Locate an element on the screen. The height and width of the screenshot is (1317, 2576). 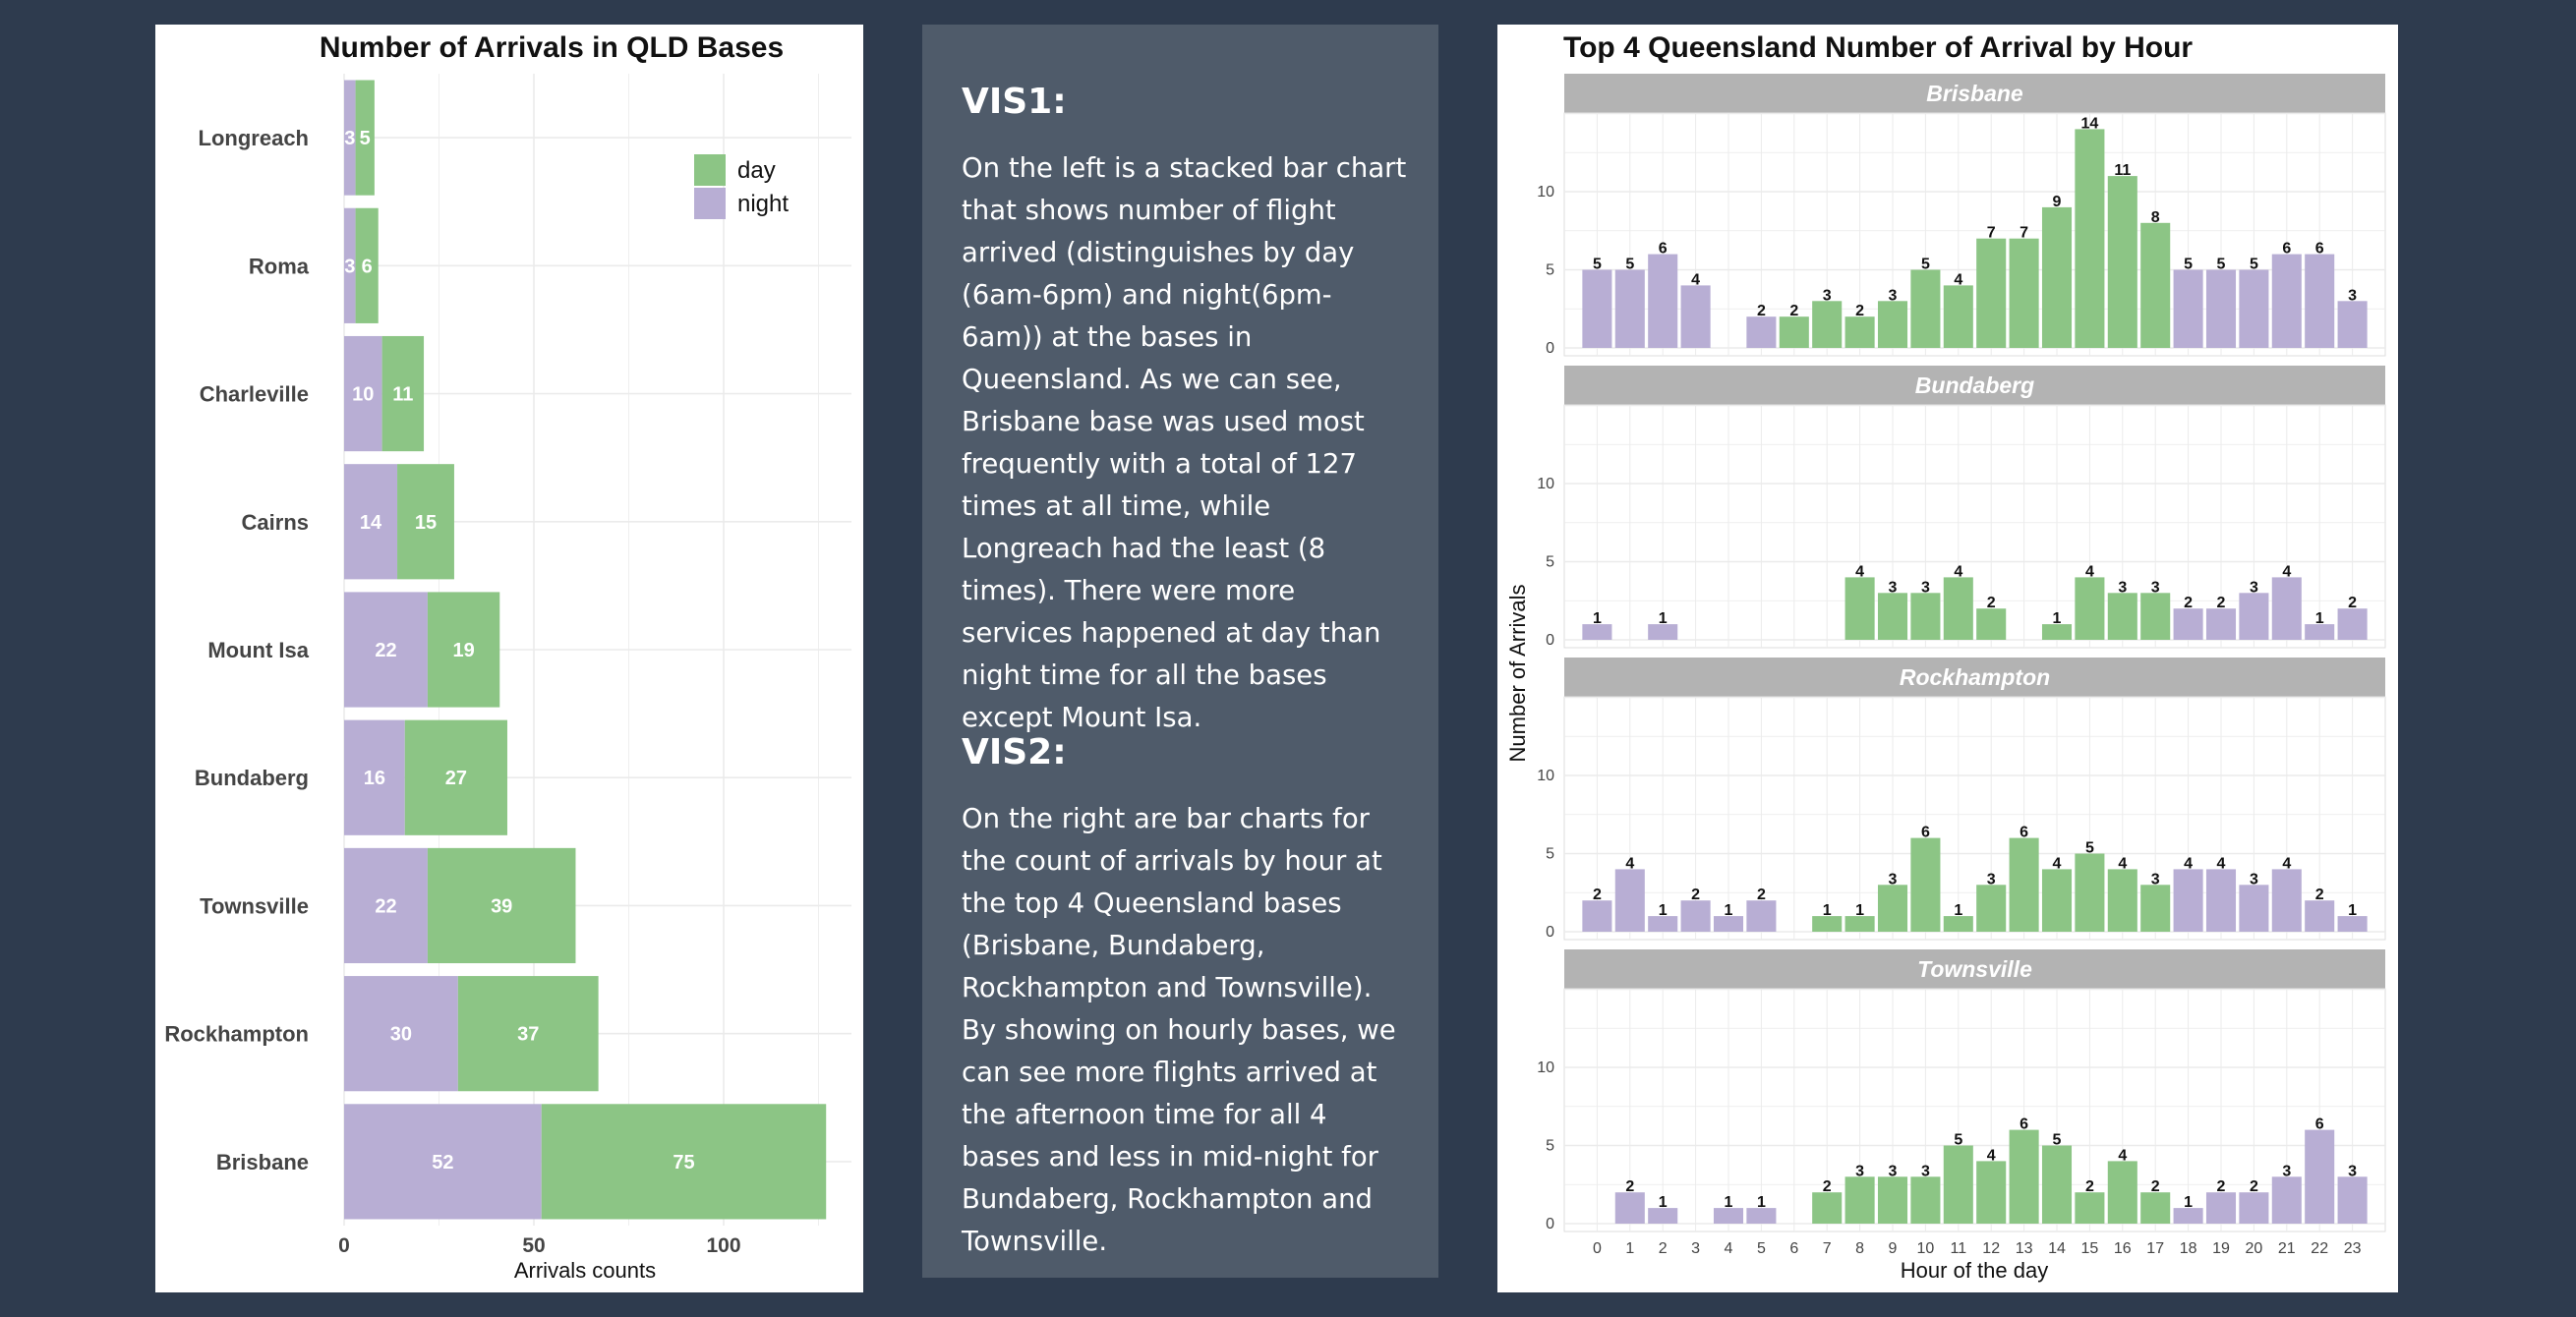
category-label: Mount Isa is located at coordinates (258, 650).